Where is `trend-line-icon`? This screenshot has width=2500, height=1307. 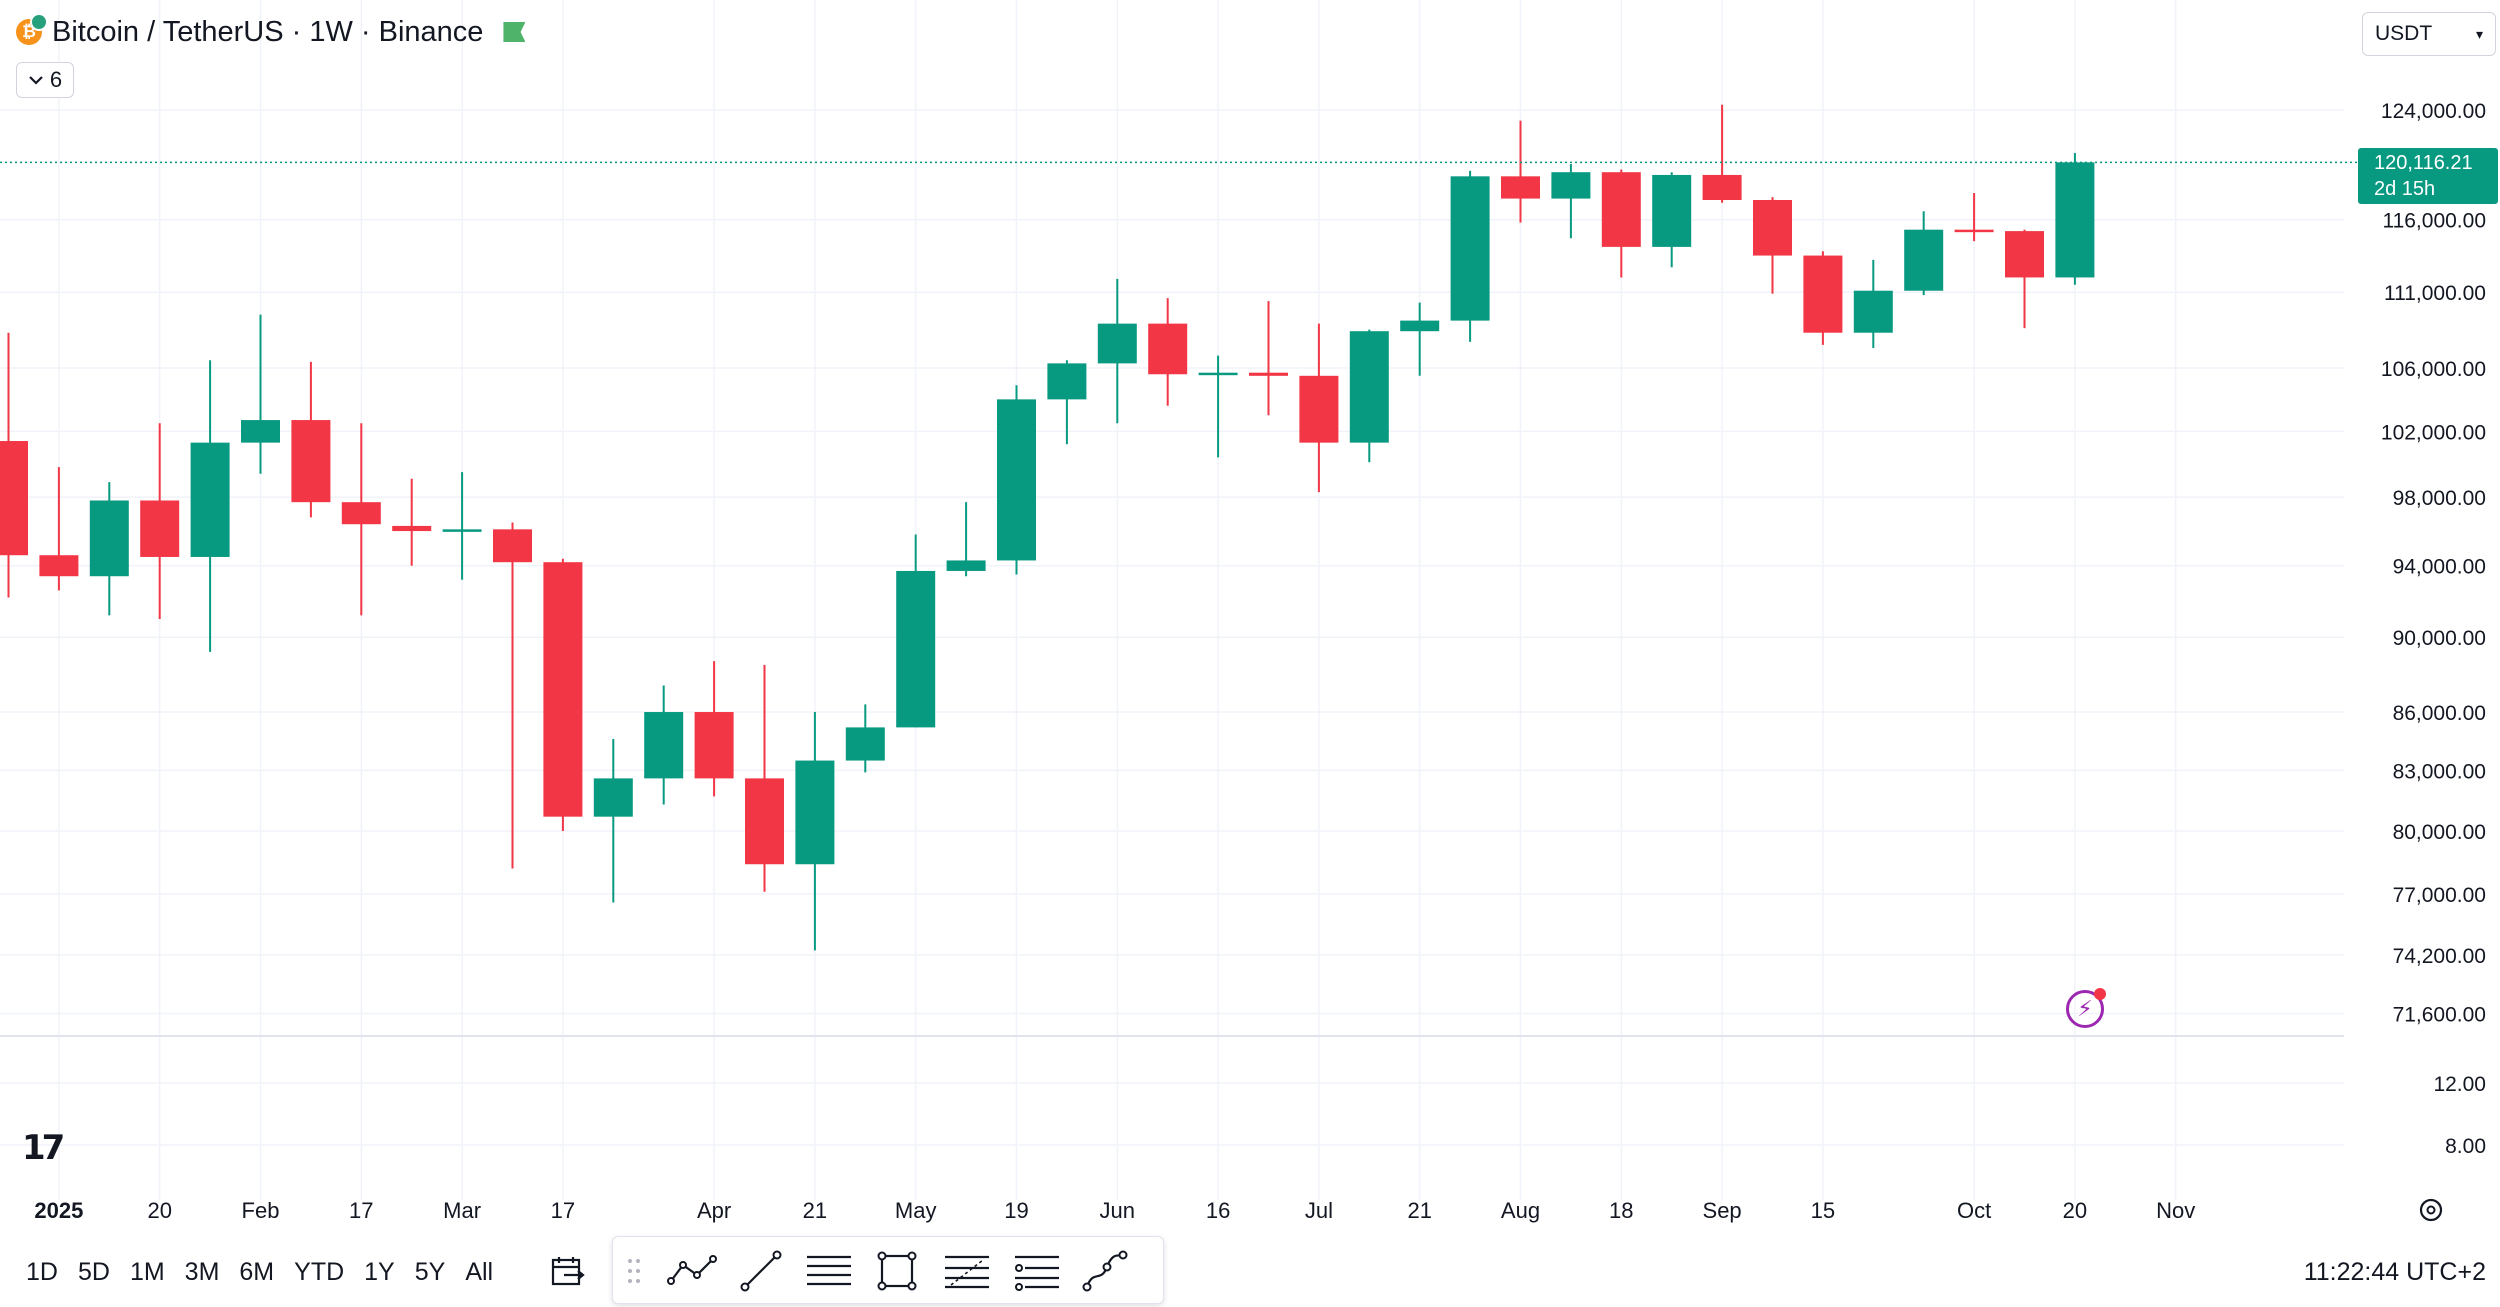
trend-line-icon is located at coordinates (761, 1271).